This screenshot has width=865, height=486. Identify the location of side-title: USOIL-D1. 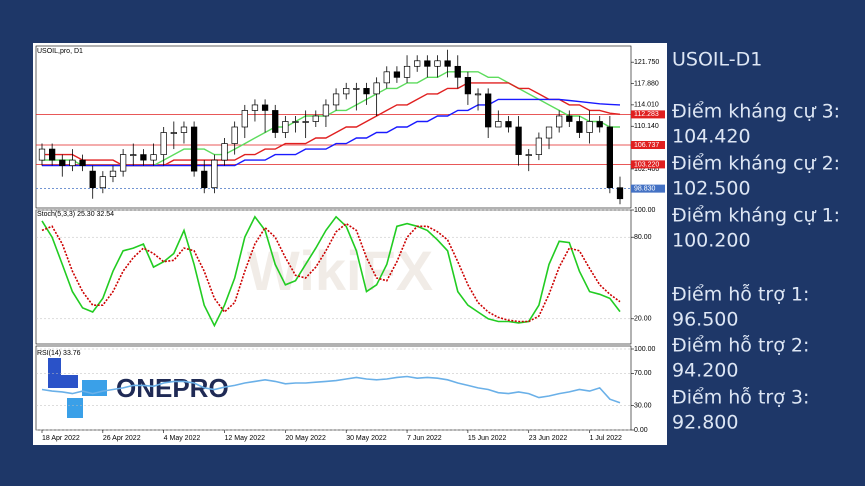
(717, 60).